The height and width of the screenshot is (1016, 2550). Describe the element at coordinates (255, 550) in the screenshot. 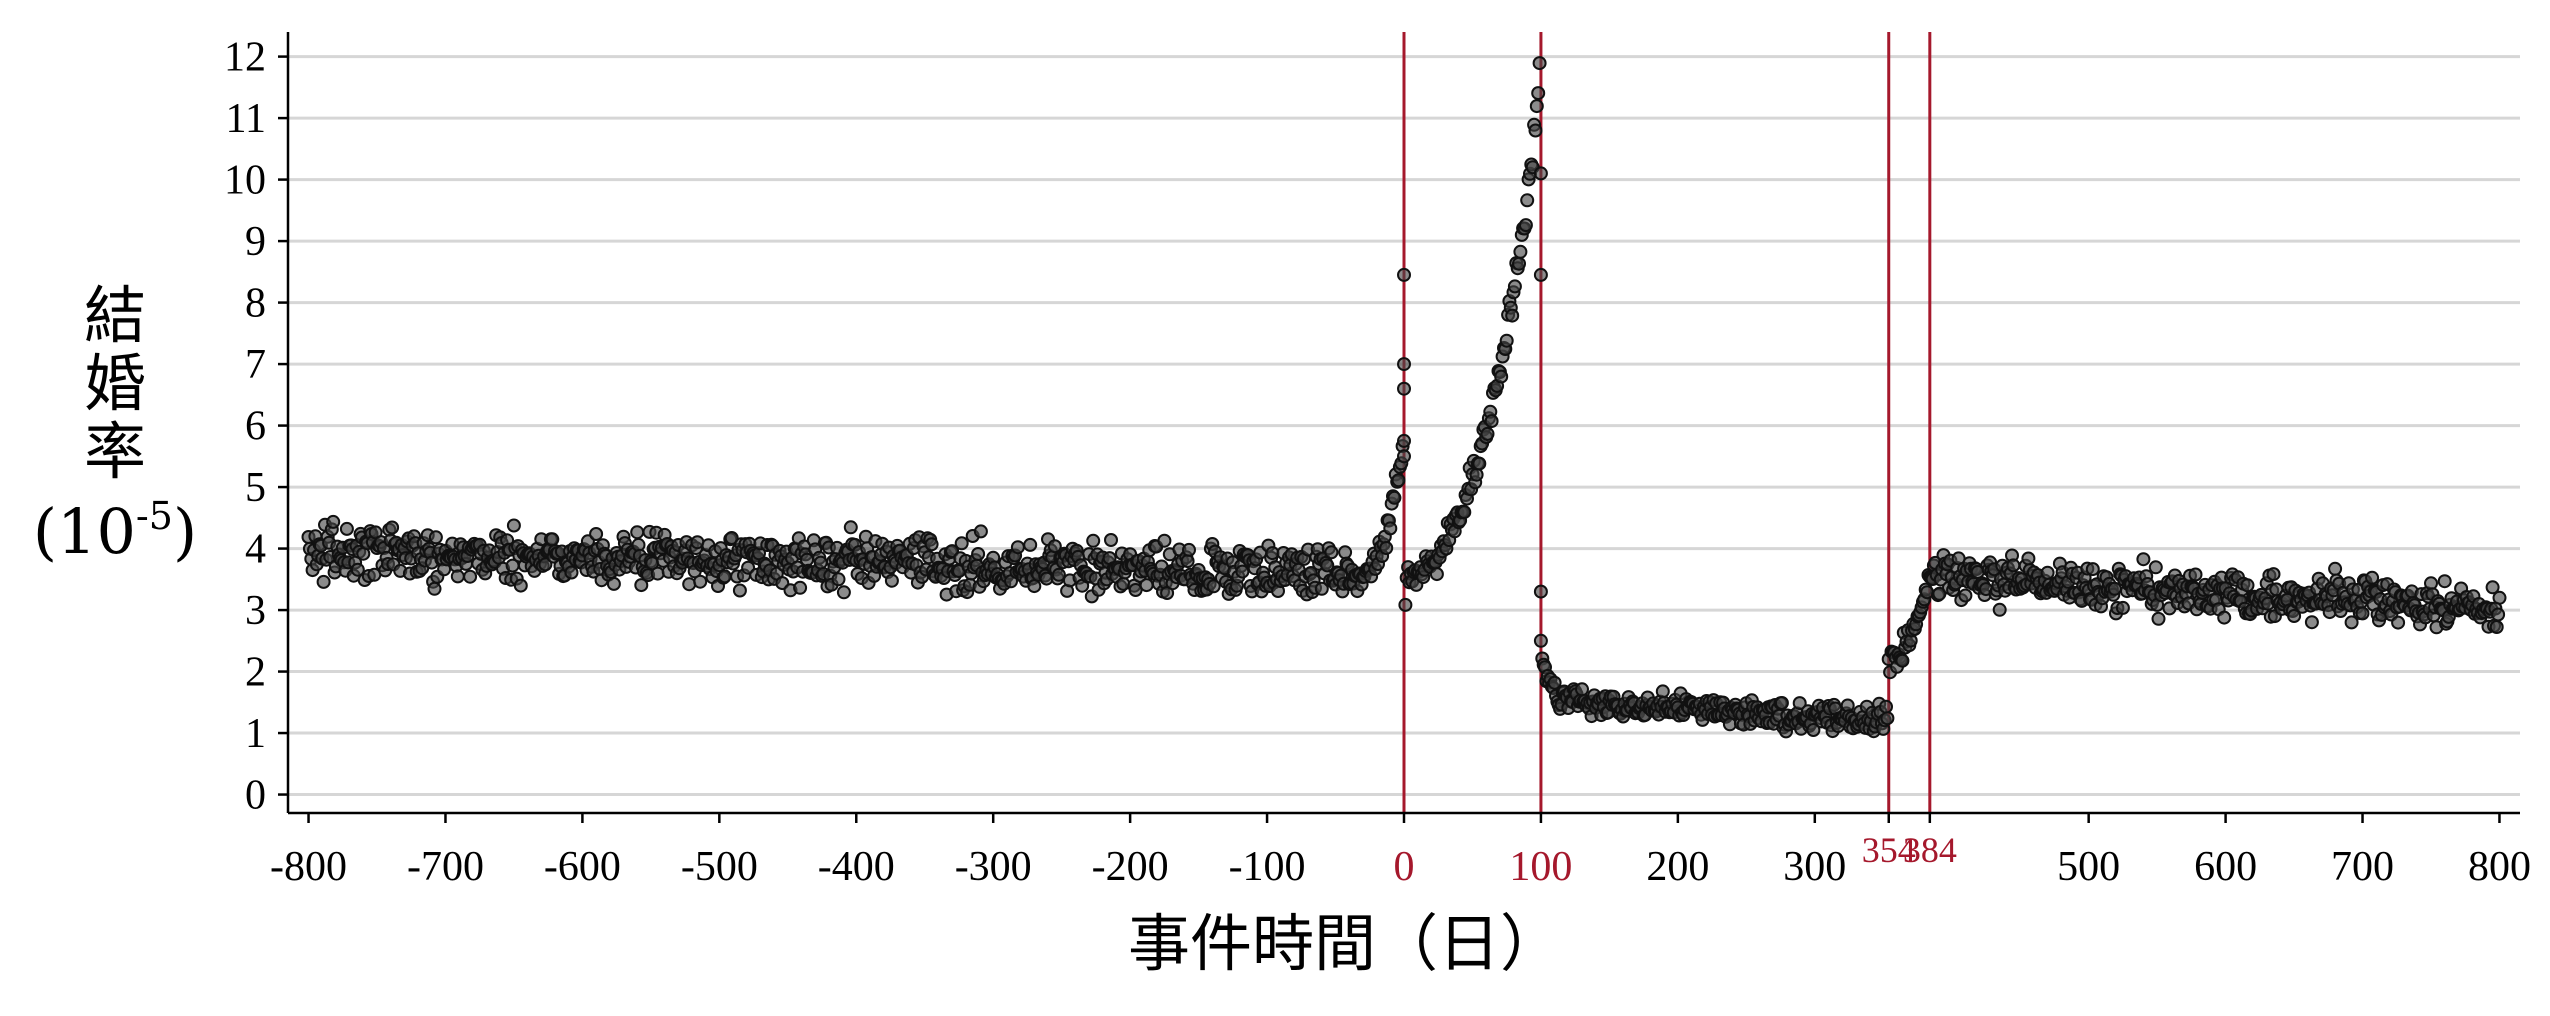

I see `y-tick-label-4: 4` at that location.